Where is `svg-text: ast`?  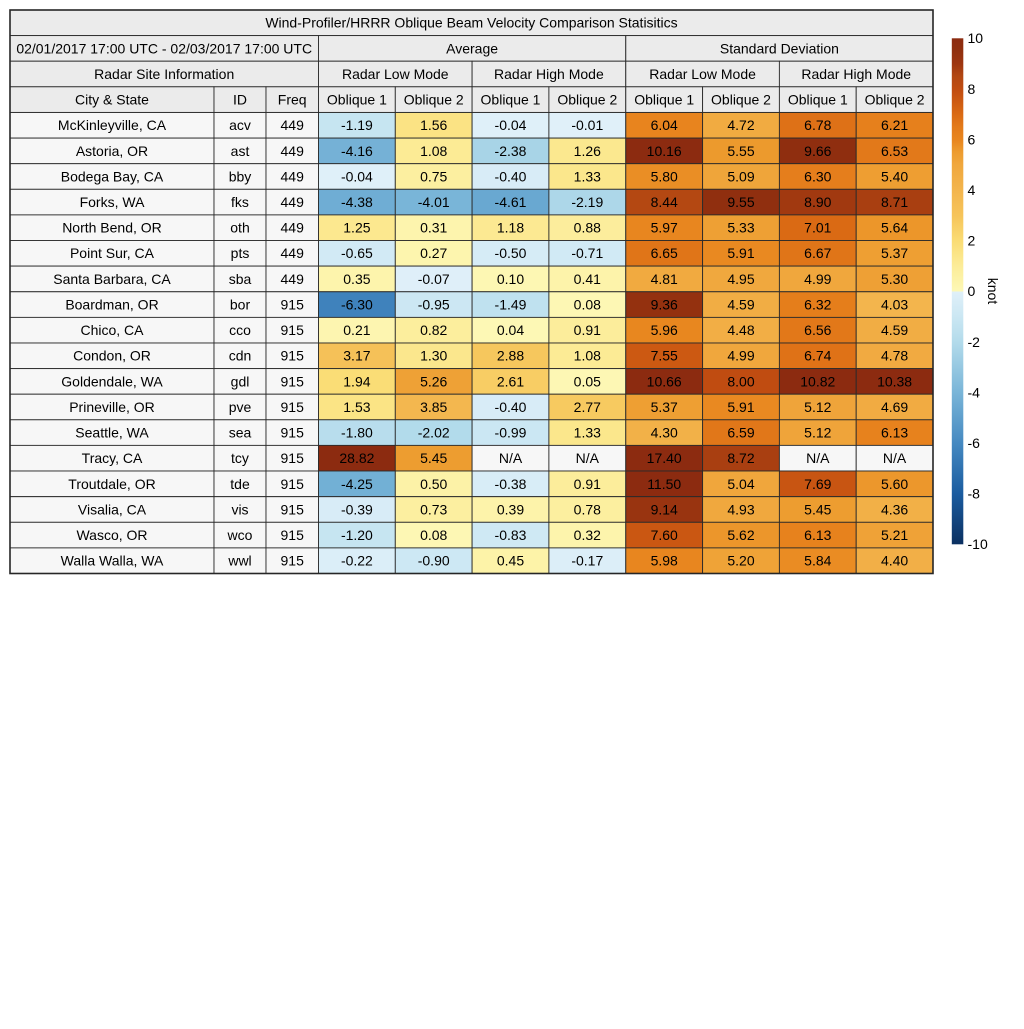
svg-text: ast is located at coordinates (240, 151).